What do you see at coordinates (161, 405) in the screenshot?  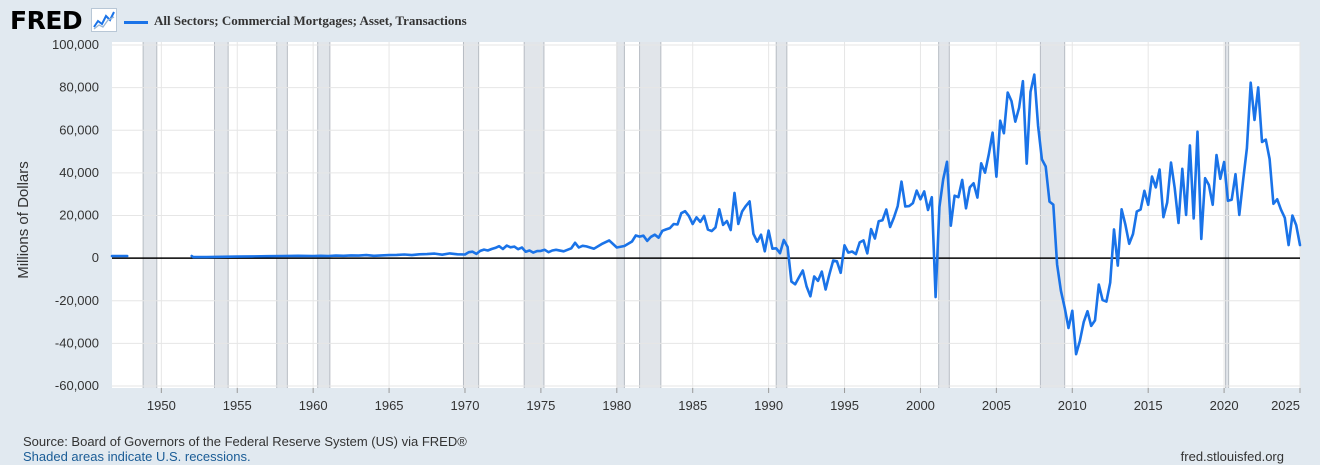 I see `x-tick-label: 1950` at bounding box center [161, 405].